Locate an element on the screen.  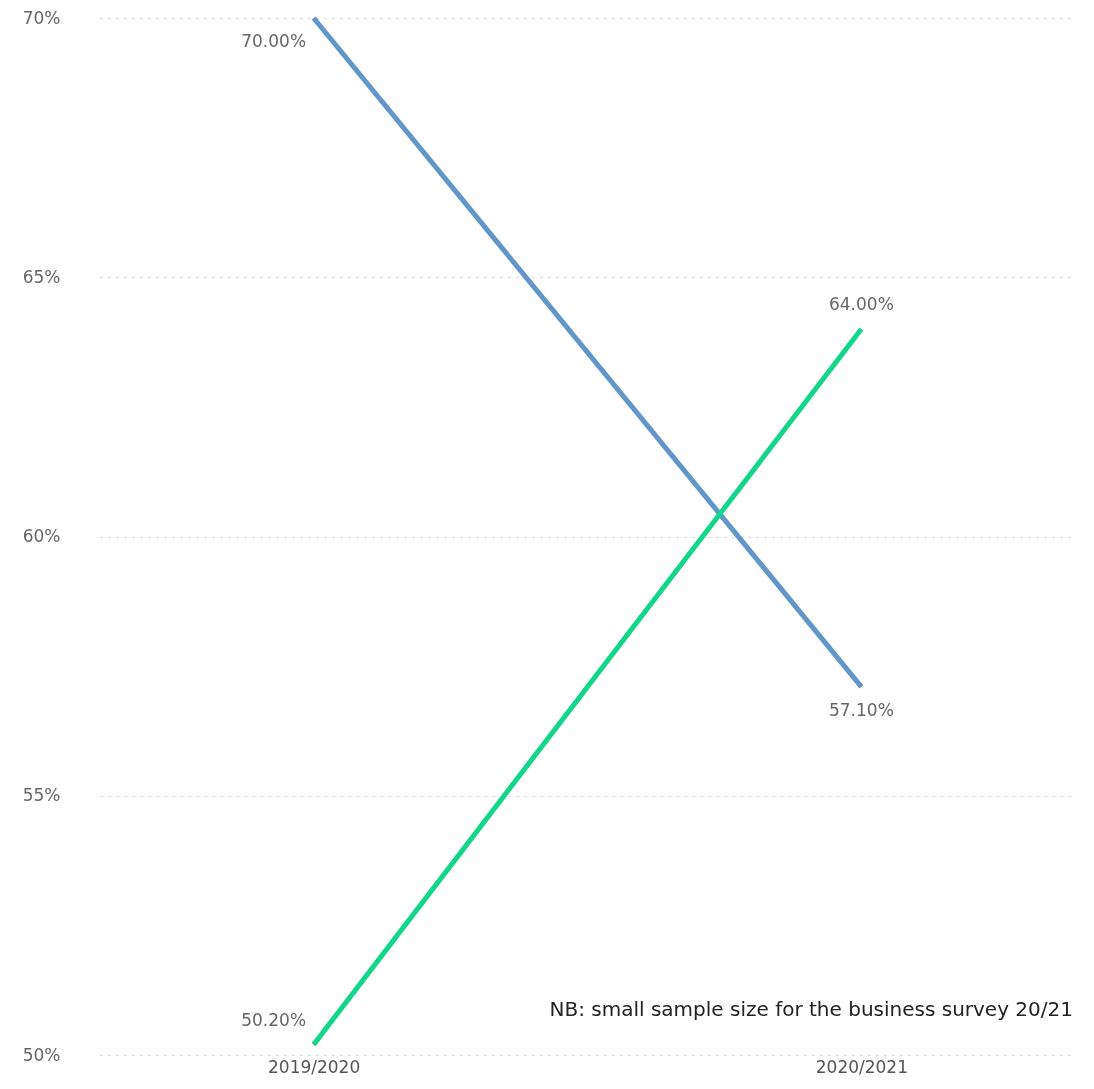
data-label: 64.00% is located at coordinates (861, 304).